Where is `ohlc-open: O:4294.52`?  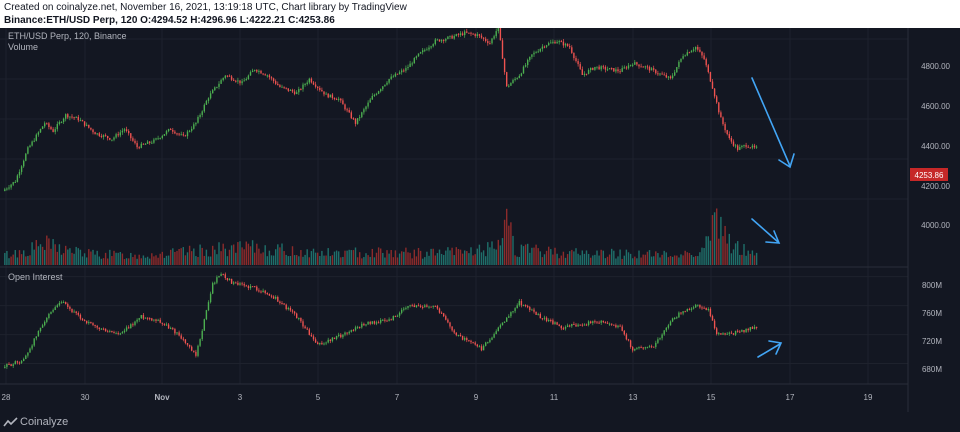 ohlc-open: O:4294.52 is located at coordinates (164, 20).